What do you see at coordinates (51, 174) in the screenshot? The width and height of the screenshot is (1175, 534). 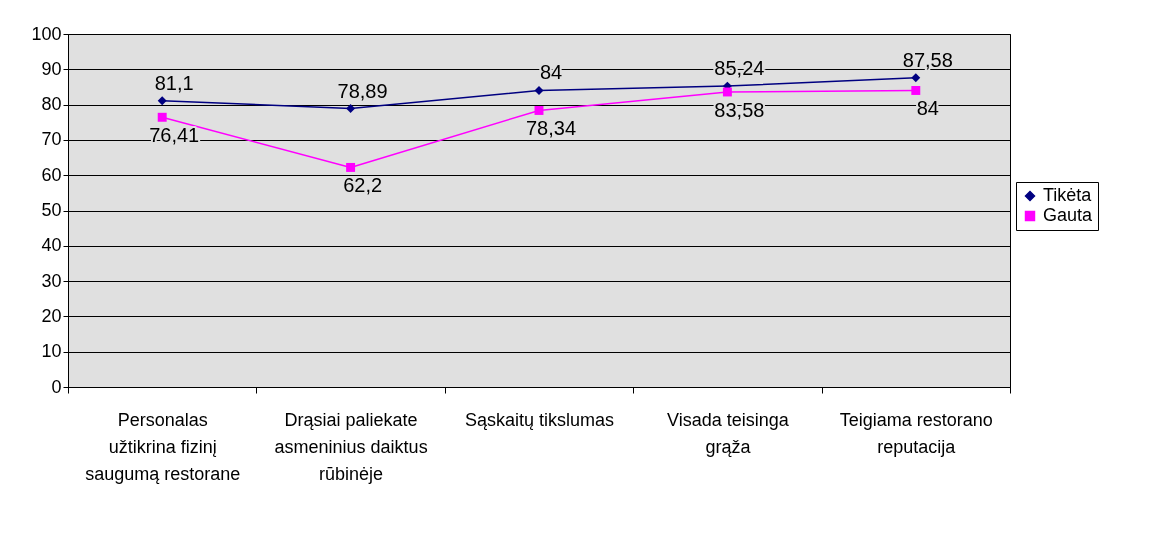 I see `y-tick-label: 60` at bounding box center [51, 174].